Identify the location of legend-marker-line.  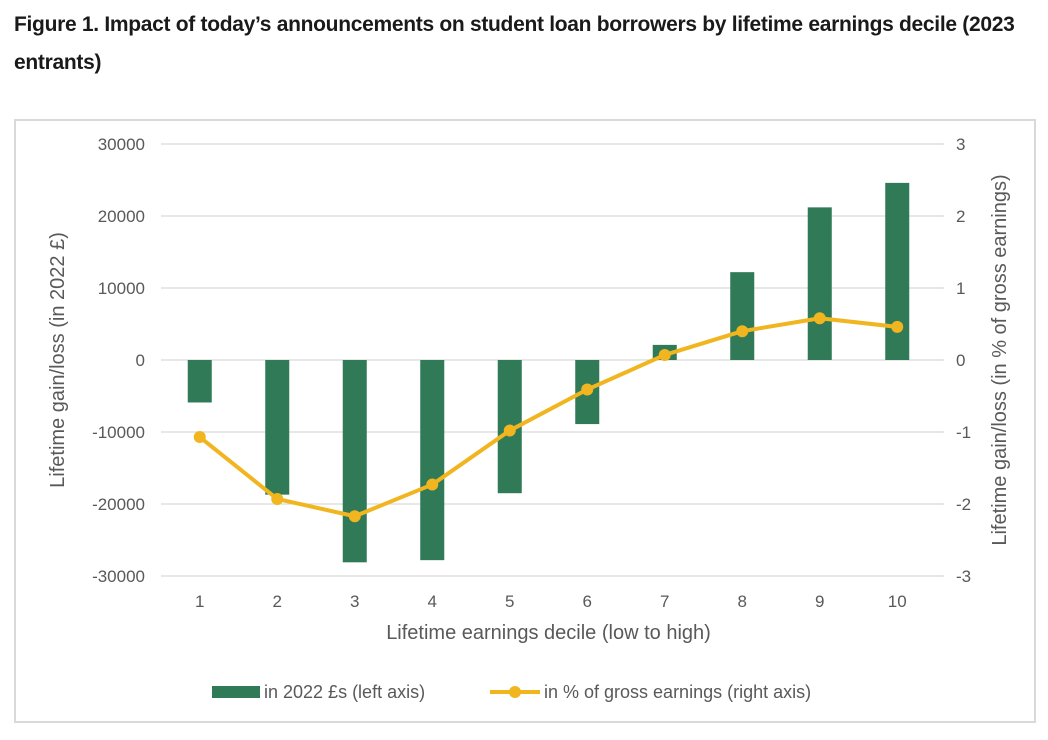
(515, 692).